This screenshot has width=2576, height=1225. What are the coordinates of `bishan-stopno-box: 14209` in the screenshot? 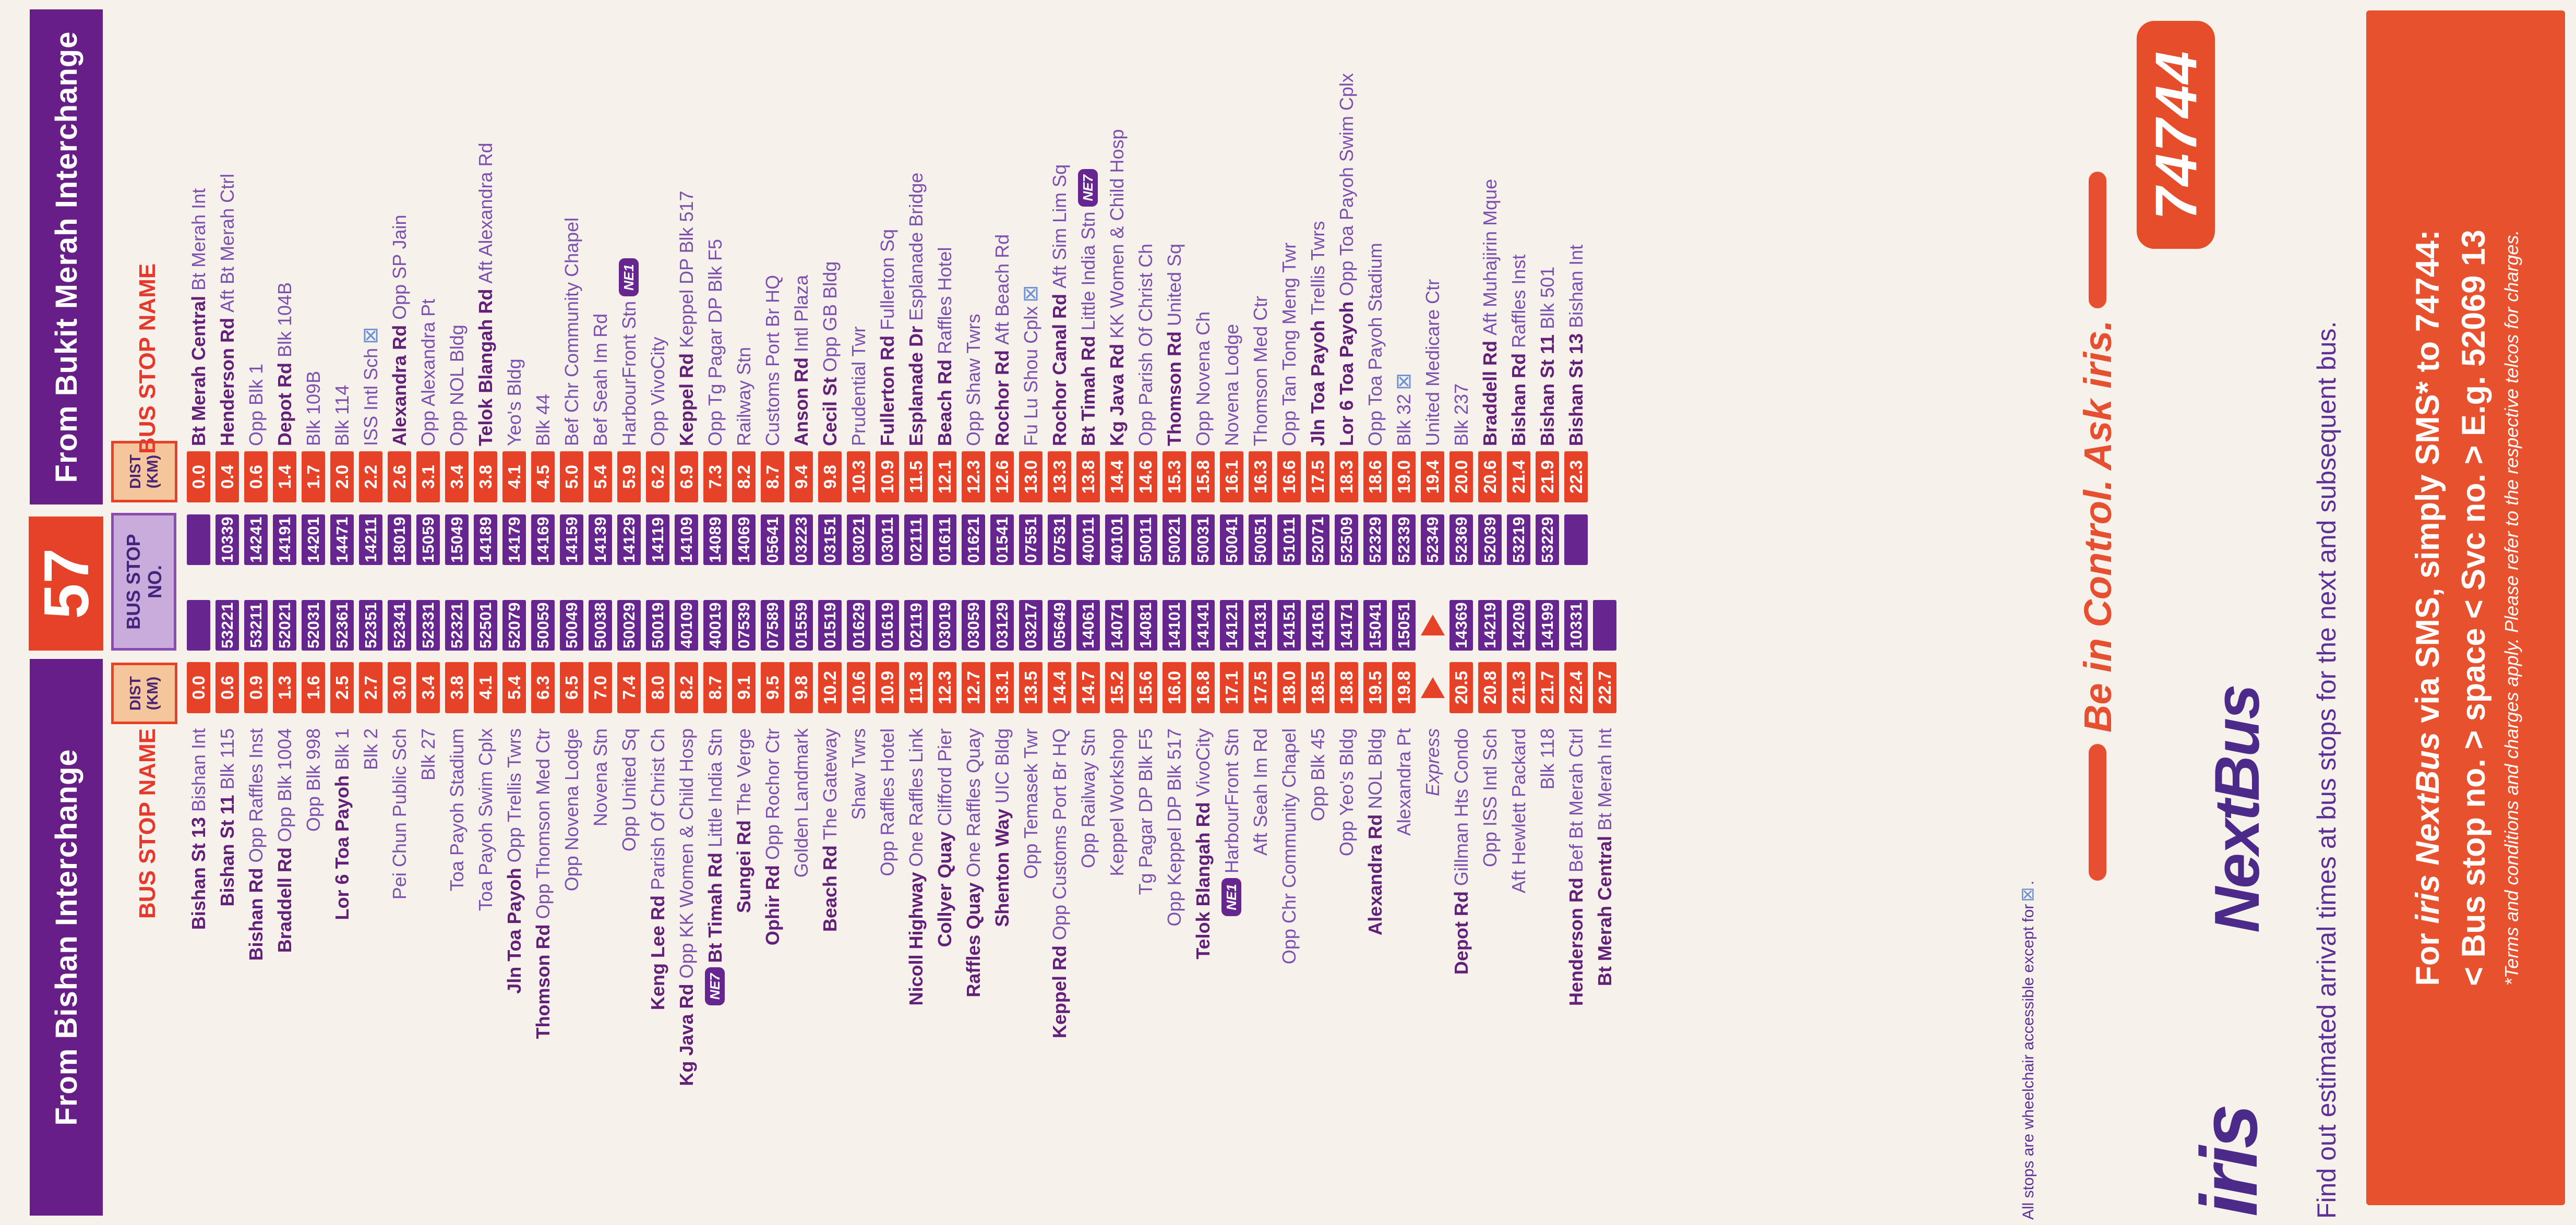 It's located at (1518, 625).